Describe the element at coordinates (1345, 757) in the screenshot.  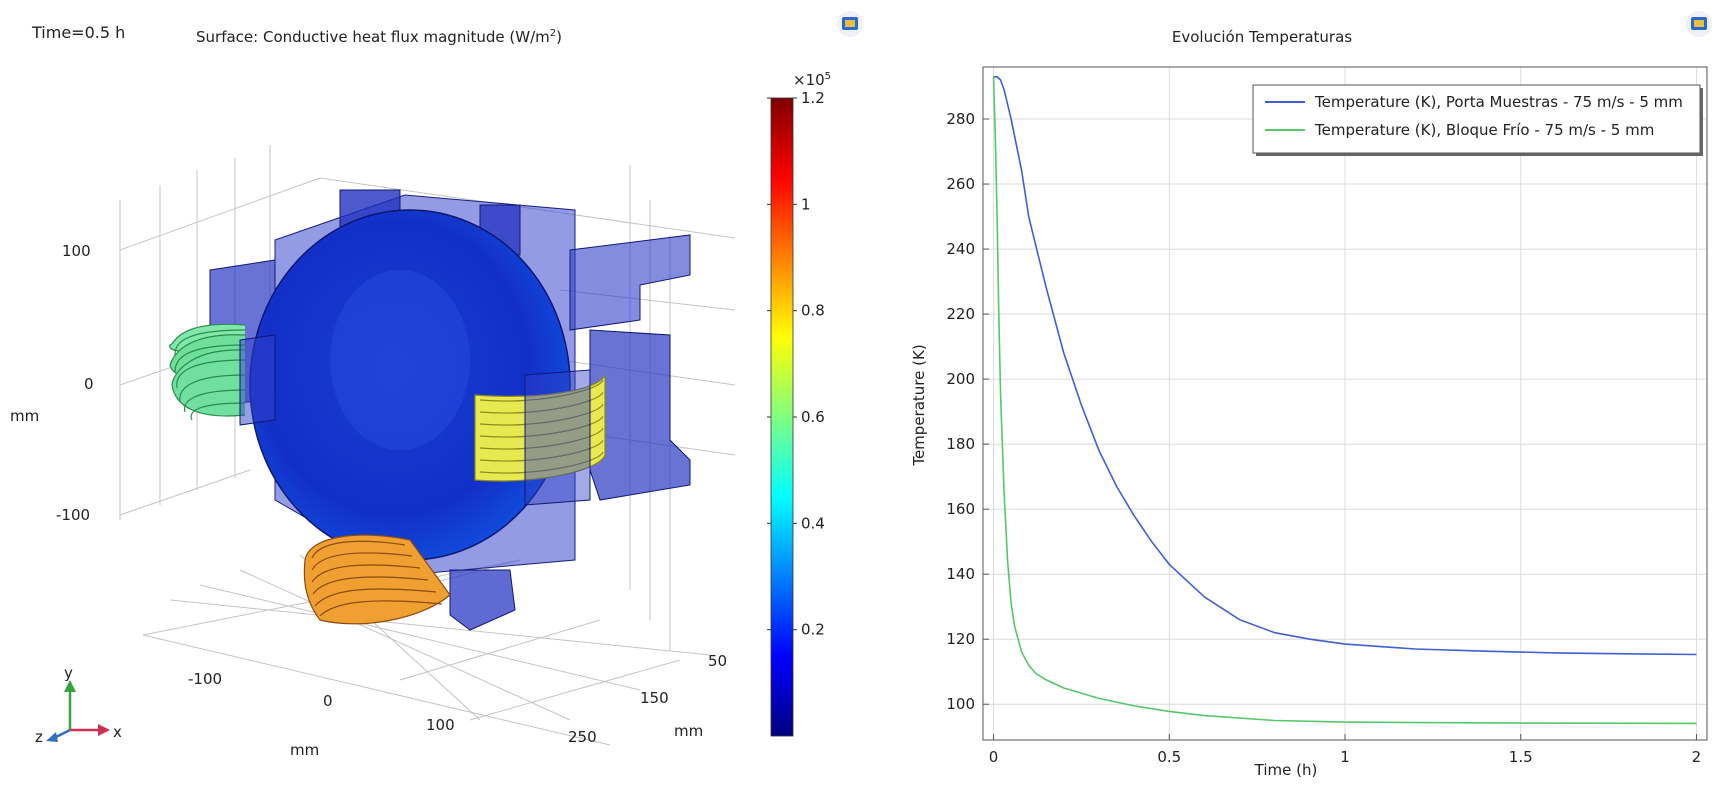
I see `x-tick-label: 1` at that location.